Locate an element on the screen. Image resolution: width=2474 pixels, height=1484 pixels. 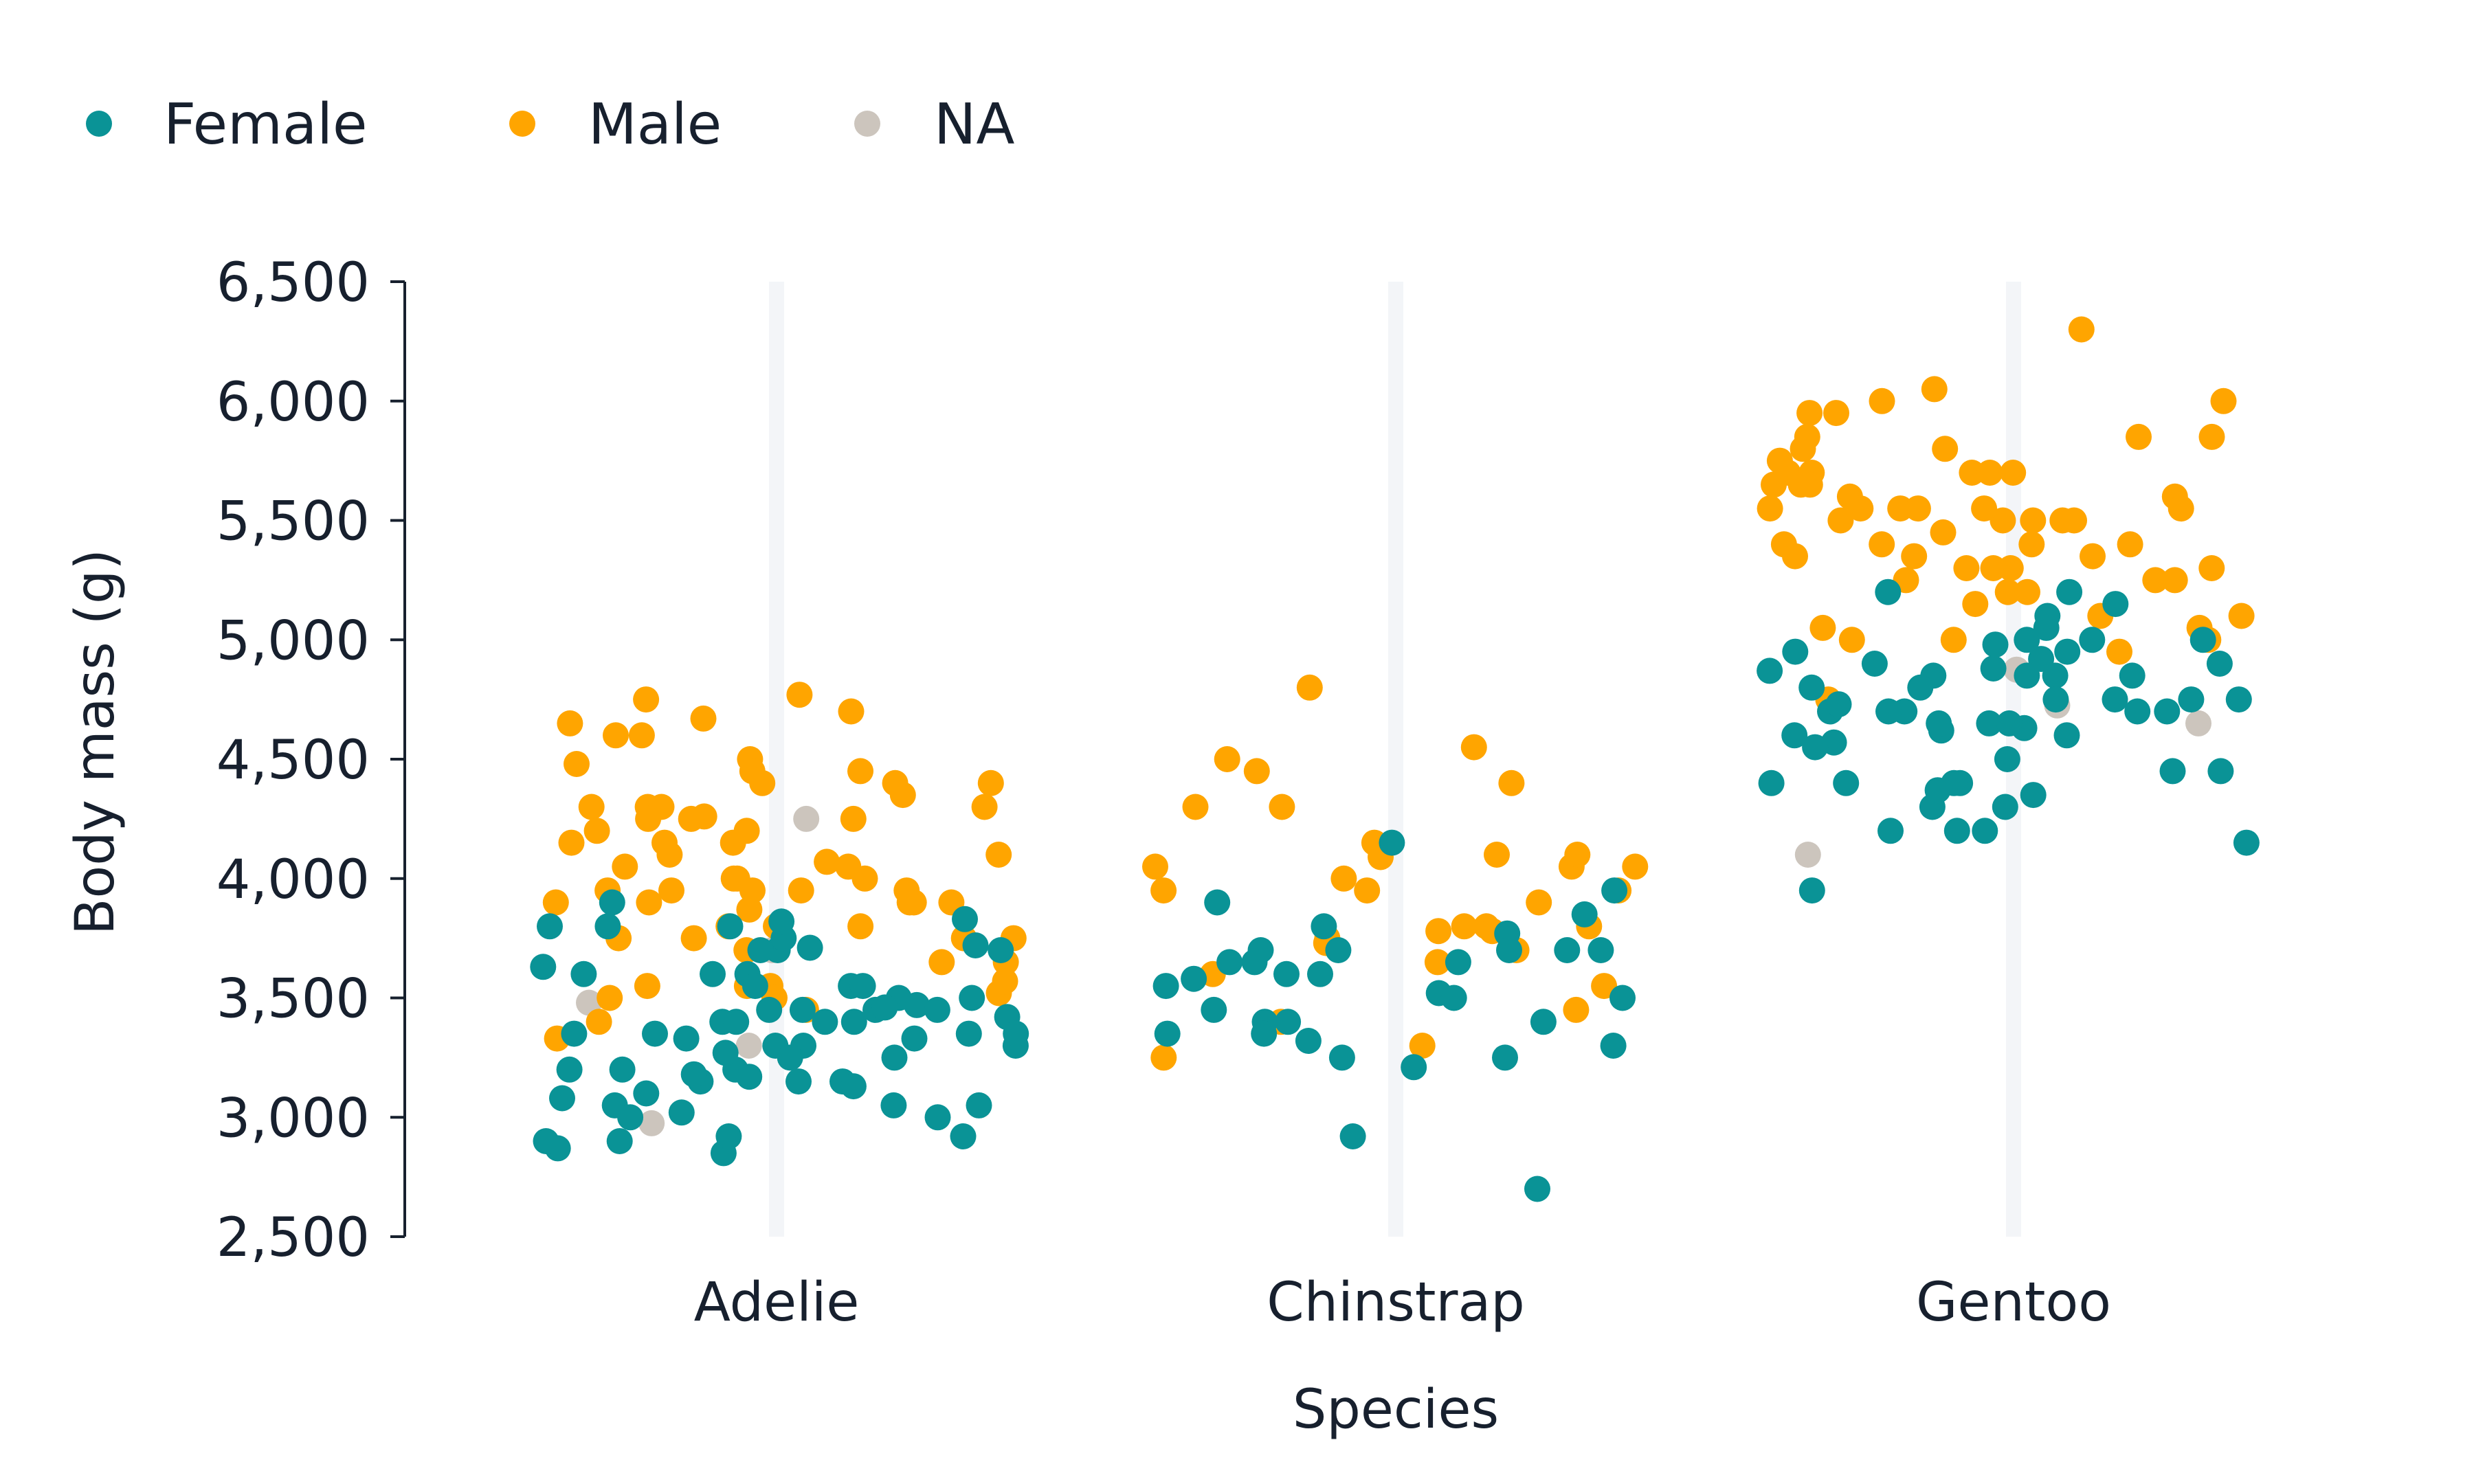
legend-marker-na is located at coordinates (867, 124).